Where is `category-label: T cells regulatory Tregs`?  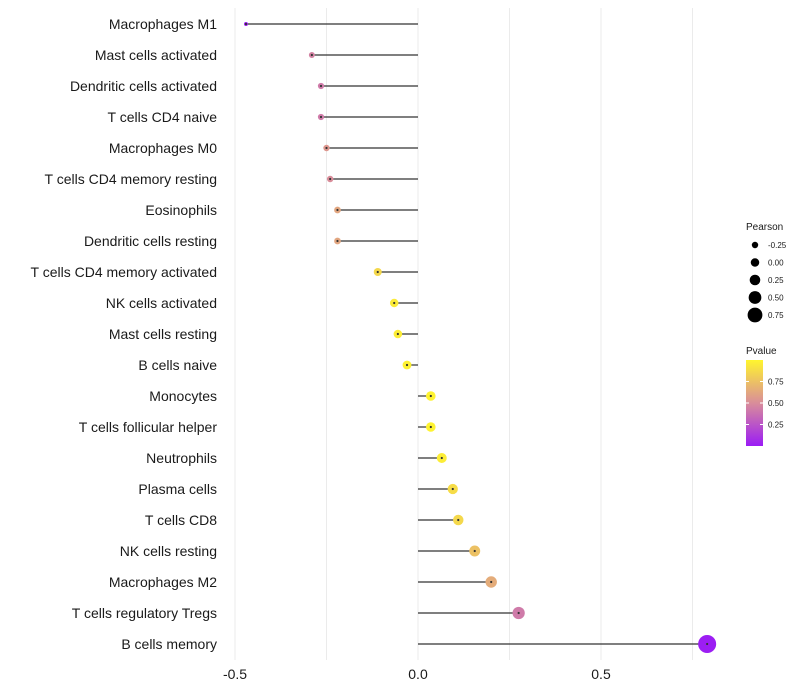
category-label: T cells regulatory Tregs is located at coordinates (144, 613).